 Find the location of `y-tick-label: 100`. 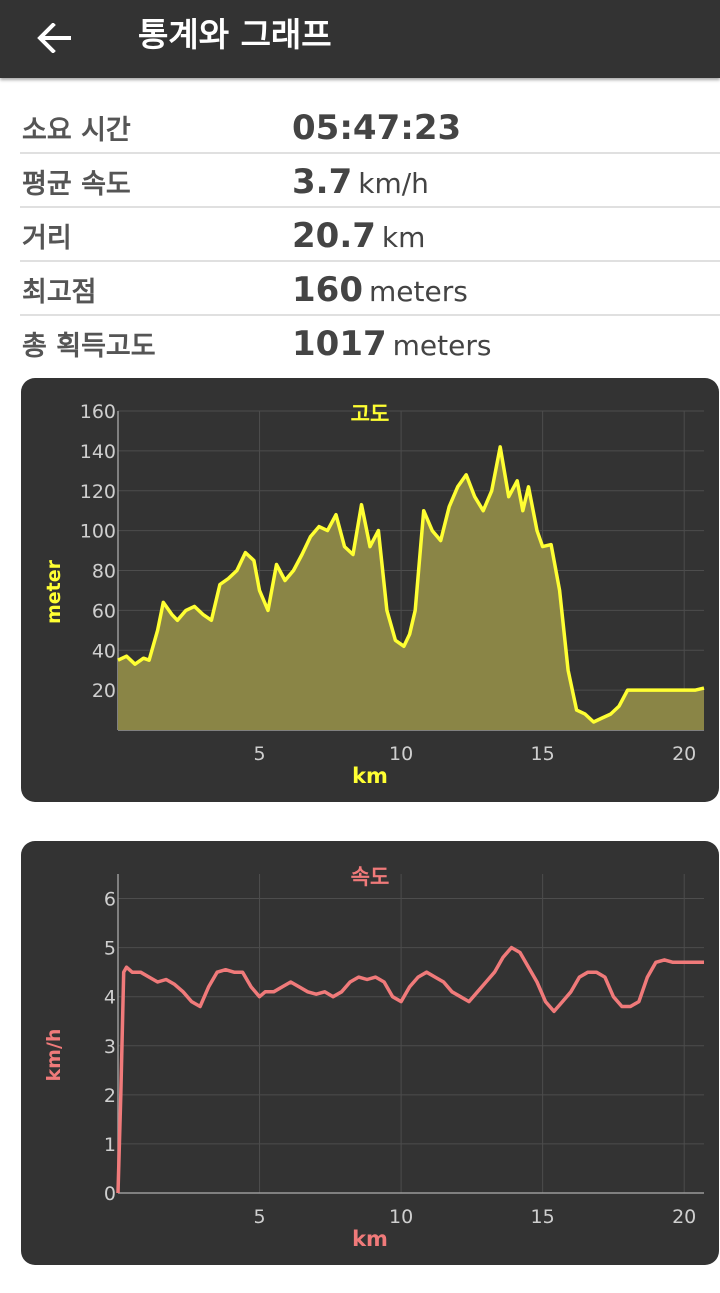

y-tick-label: 100 is located at coordinates (98, 532).